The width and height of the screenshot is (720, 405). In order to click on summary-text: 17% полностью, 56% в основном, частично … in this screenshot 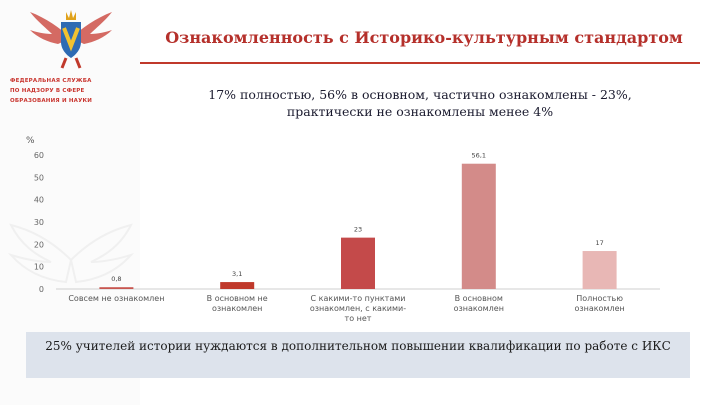, I will do `click(420, 103)`.